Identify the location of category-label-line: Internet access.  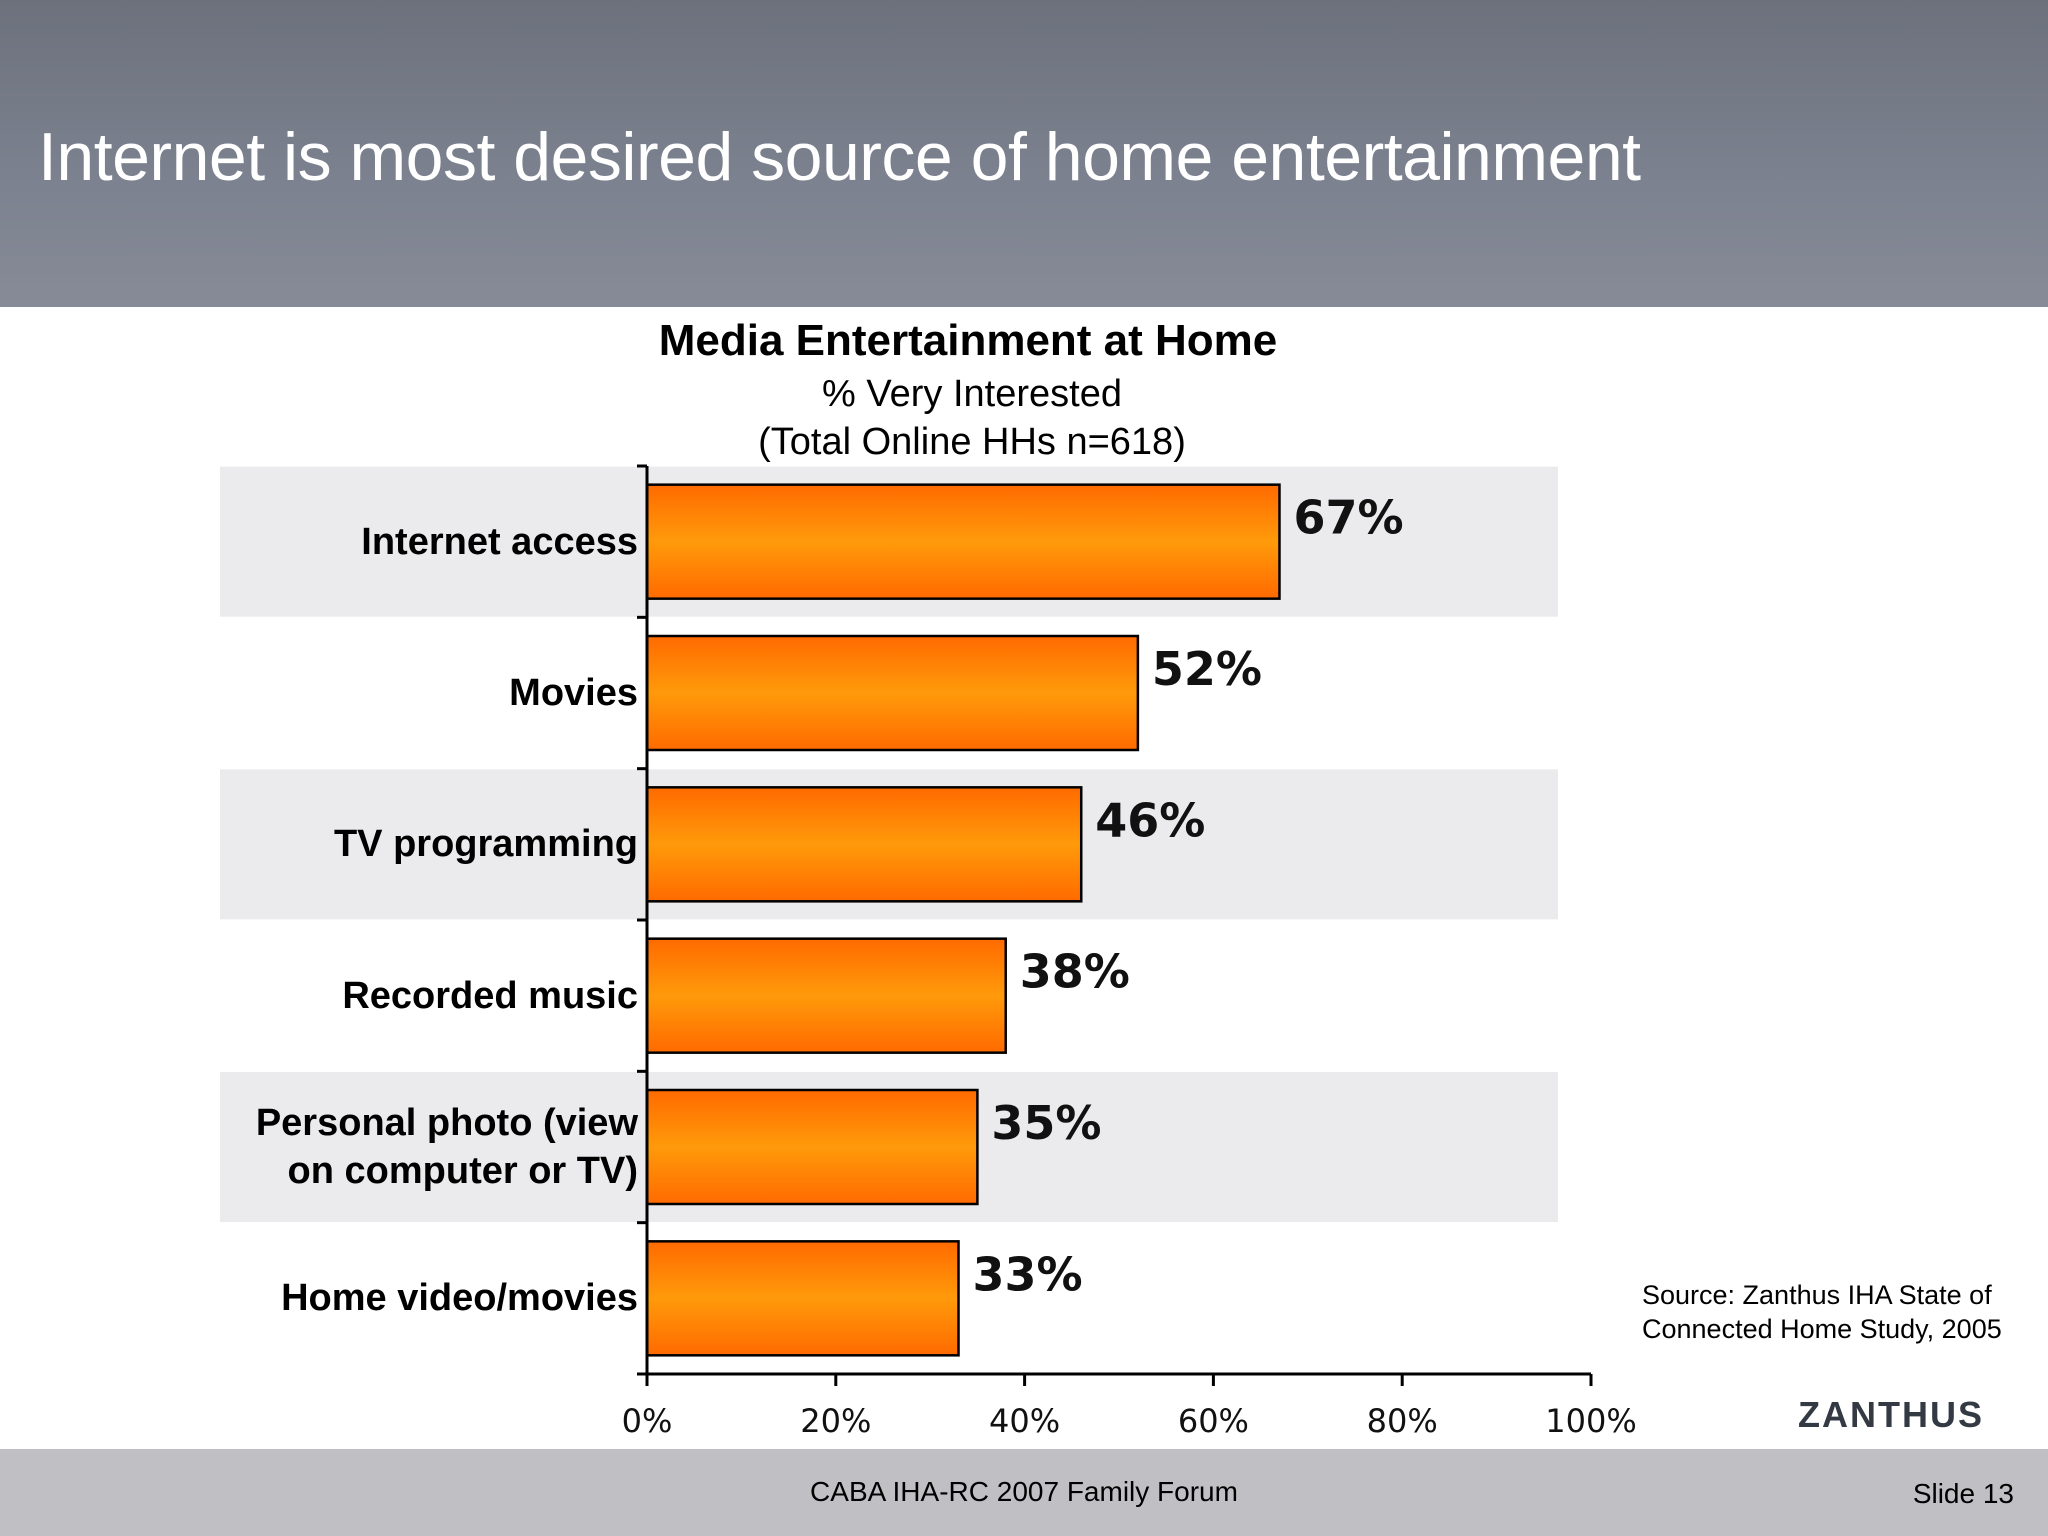
(499, 541).